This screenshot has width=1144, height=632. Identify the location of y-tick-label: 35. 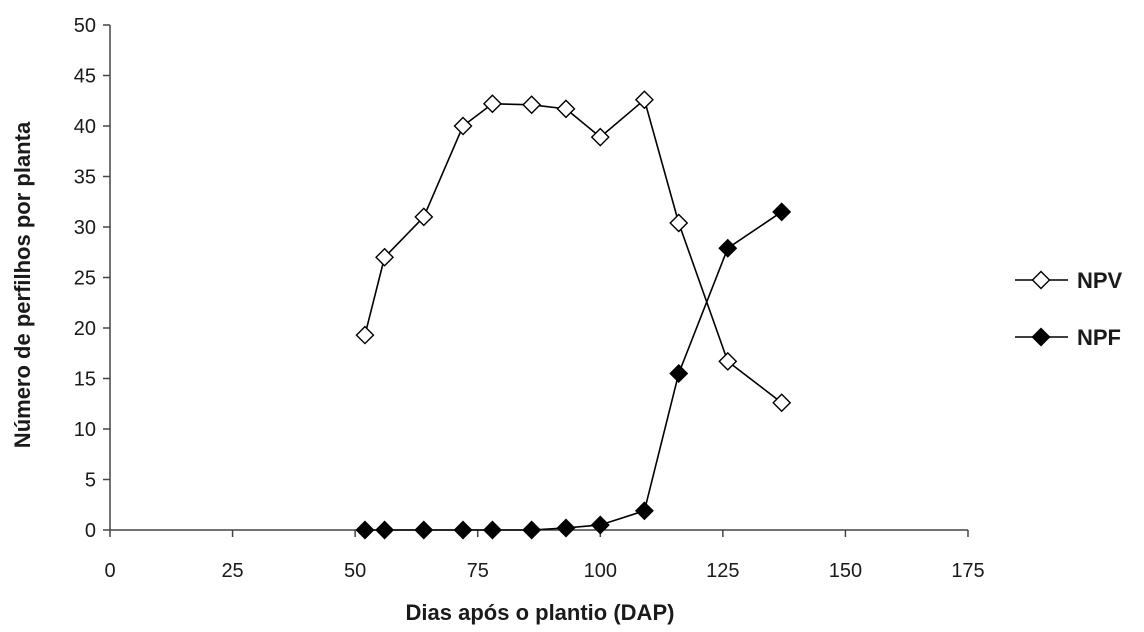
(85, 178).